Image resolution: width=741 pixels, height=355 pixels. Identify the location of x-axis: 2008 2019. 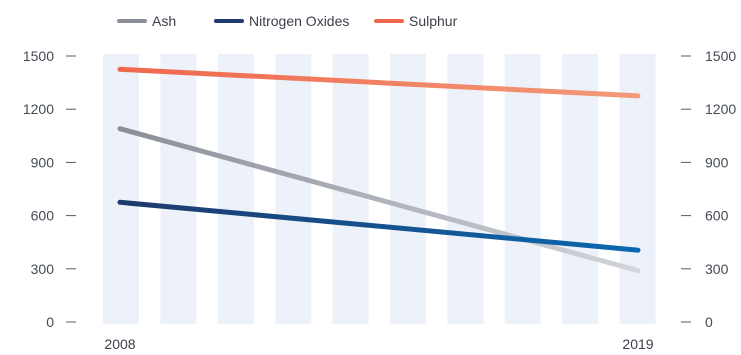
(378, 344).